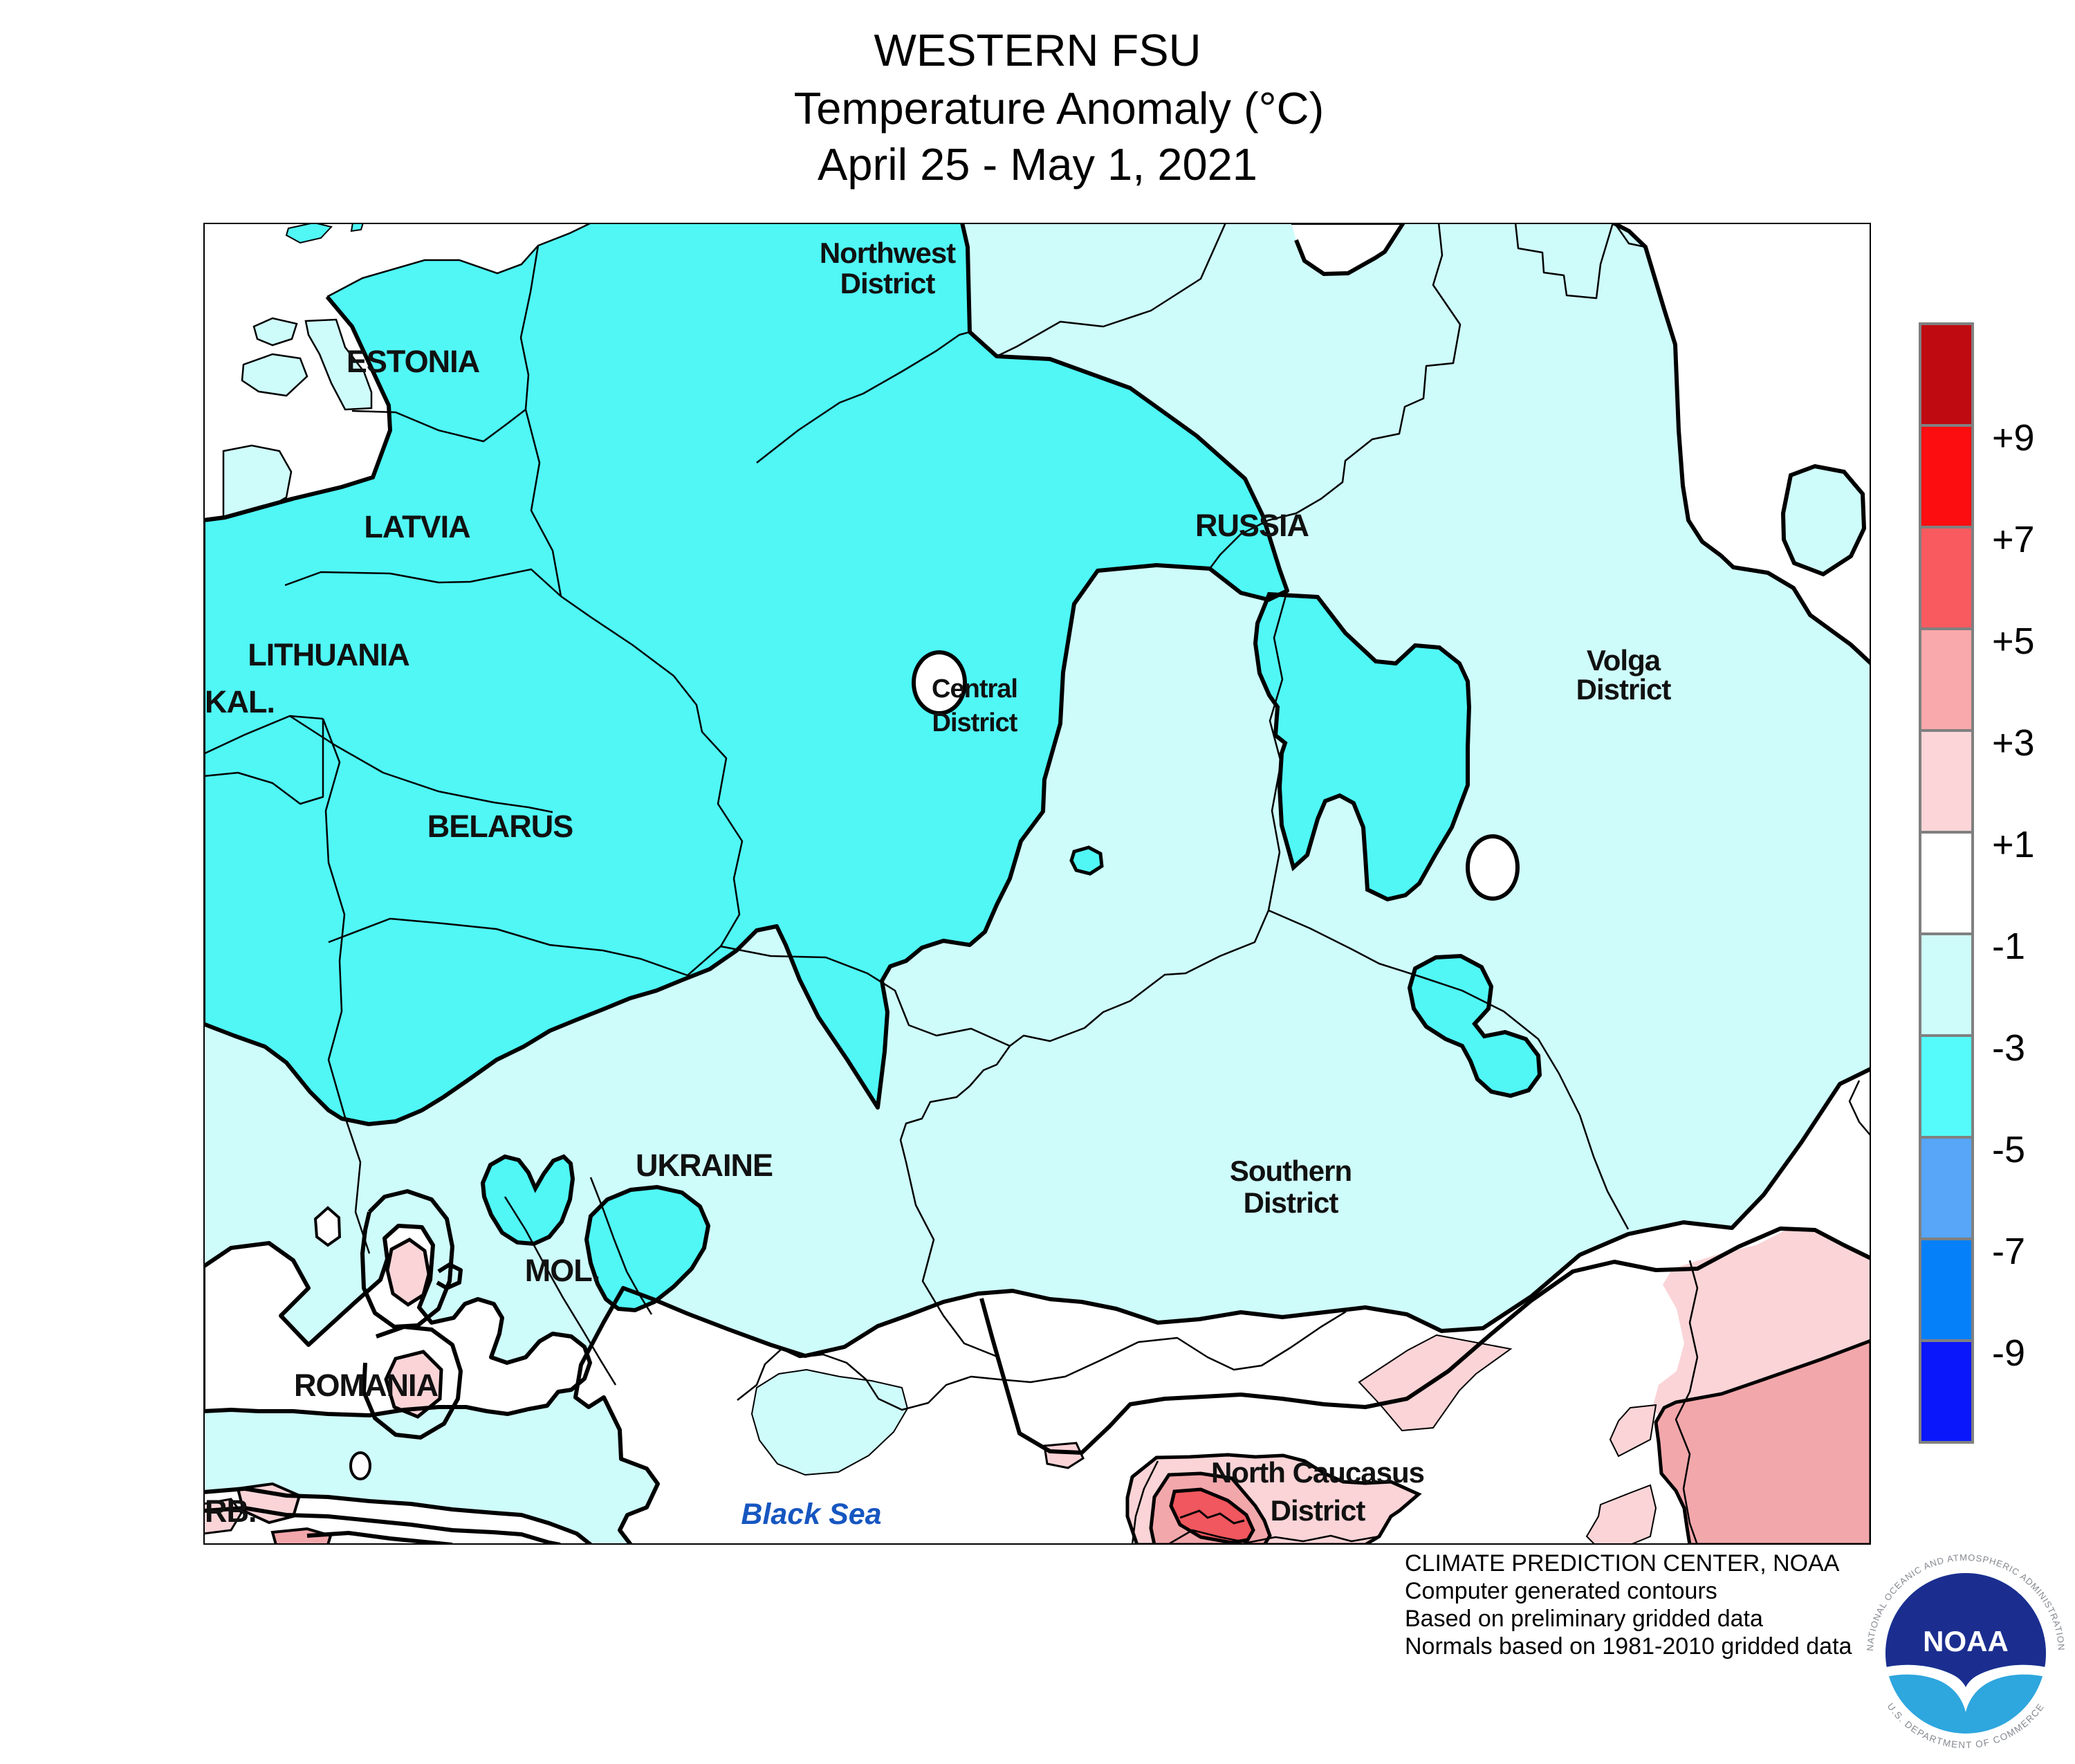  I want to click on svg-text: NOAA, so click(1966, 1641).